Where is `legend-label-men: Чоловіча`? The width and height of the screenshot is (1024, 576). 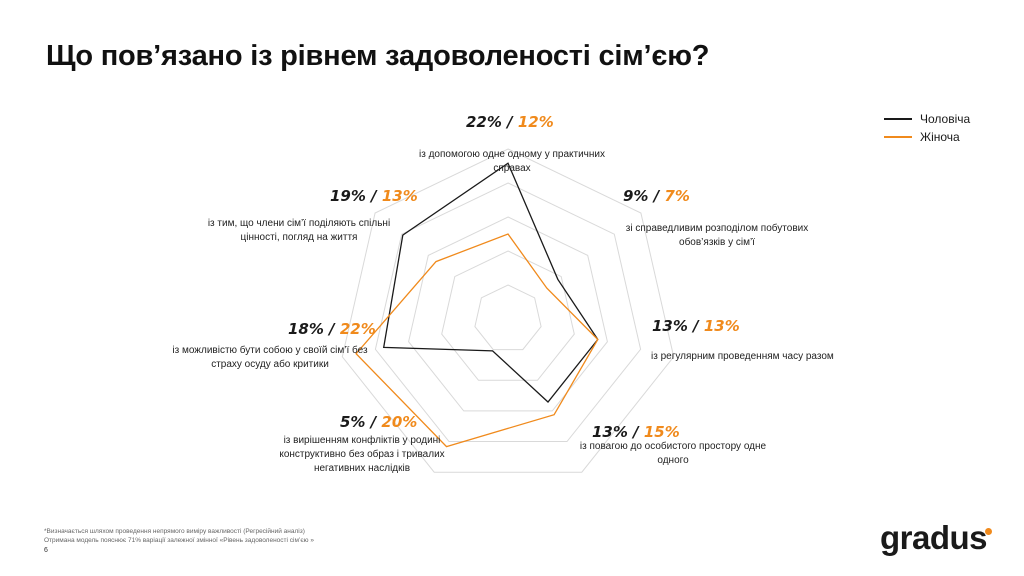 legend-label-men: Чоловіча is located at coordinates (945, 119).